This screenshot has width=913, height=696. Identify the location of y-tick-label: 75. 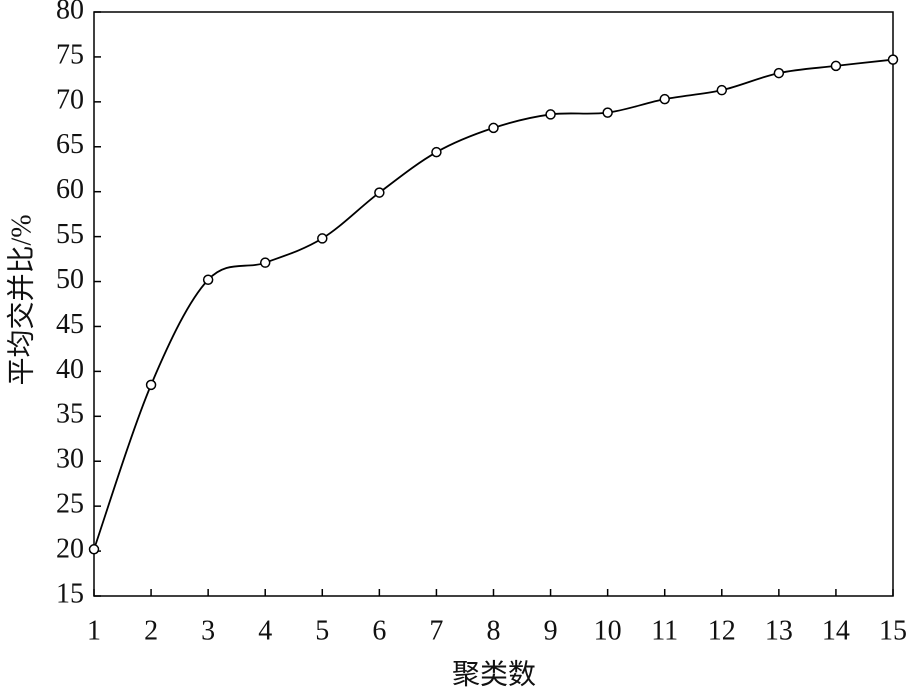
(70, 54).